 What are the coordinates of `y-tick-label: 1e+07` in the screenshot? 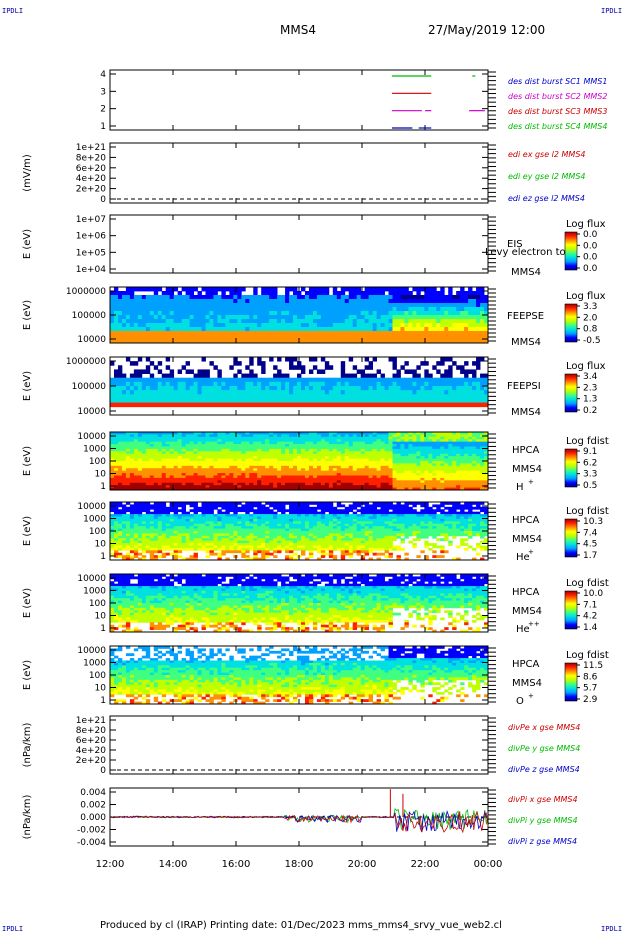 It's located at (91, 220).